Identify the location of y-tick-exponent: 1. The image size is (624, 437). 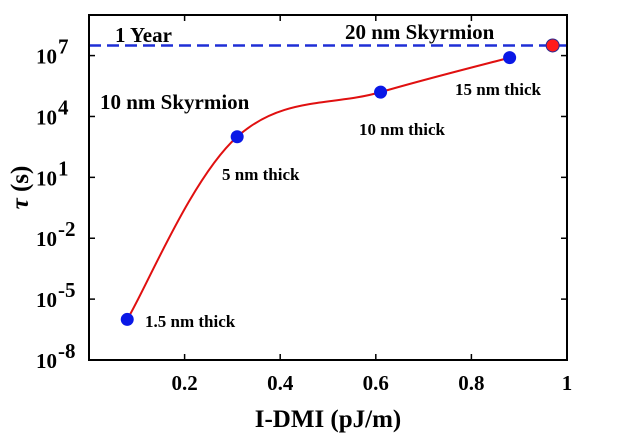
(63, 168).